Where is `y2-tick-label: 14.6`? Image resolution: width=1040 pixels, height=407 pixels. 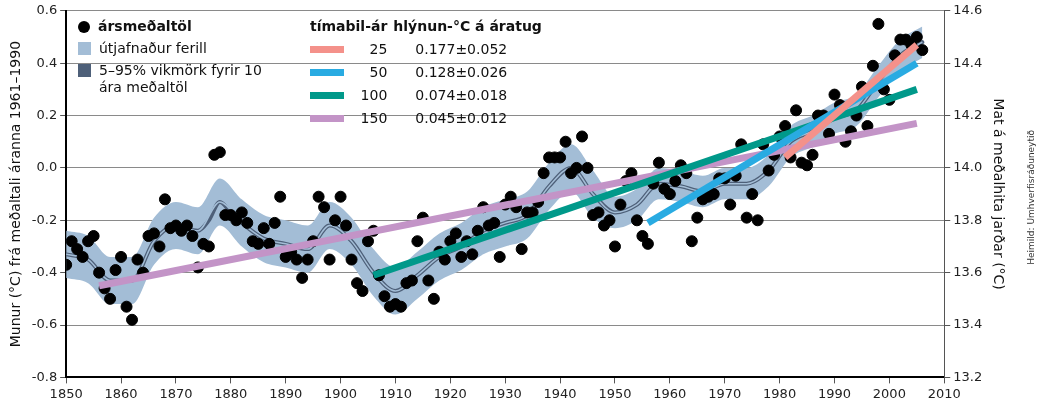
y2-tick-label: 14.6 is located at coordinates (968, 10).